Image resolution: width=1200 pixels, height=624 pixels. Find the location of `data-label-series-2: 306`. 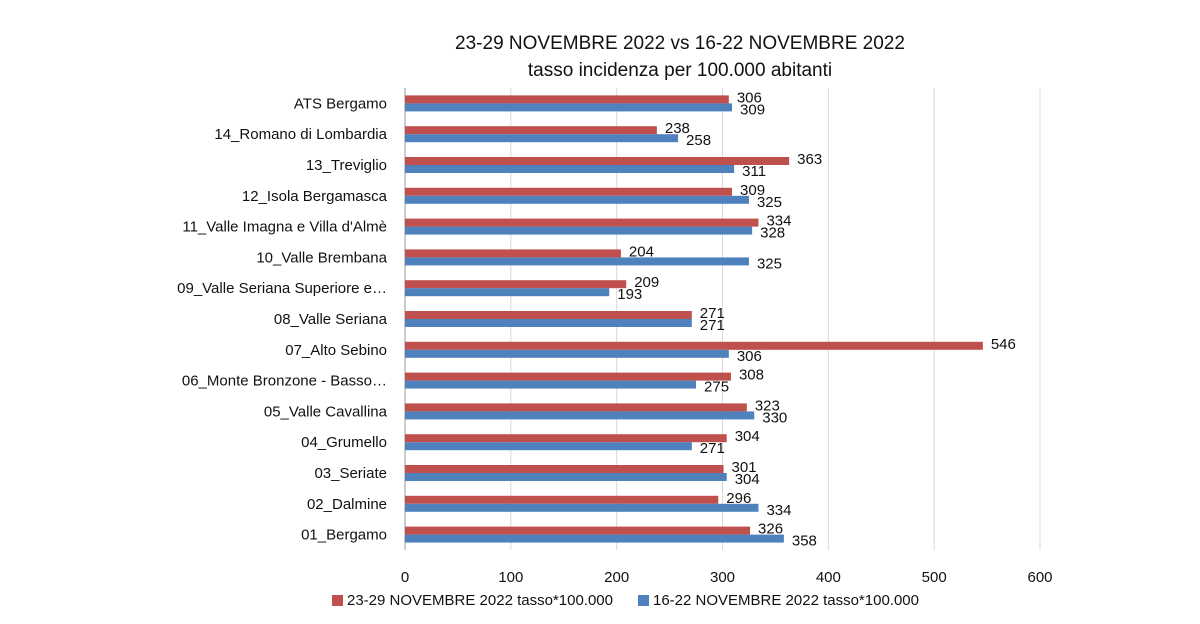

data-label-series-2: 306 is located at coordinates (749, 356).